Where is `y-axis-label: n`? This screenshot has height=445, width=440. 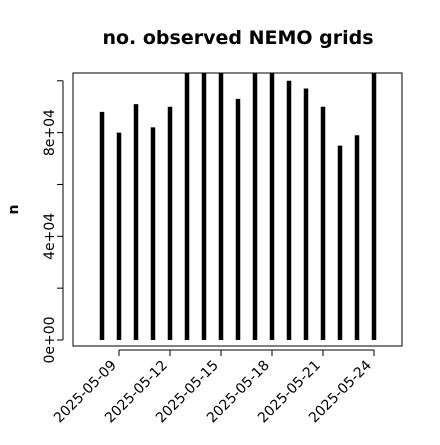
y-axis-label: n is located at coordinates (14, 210).